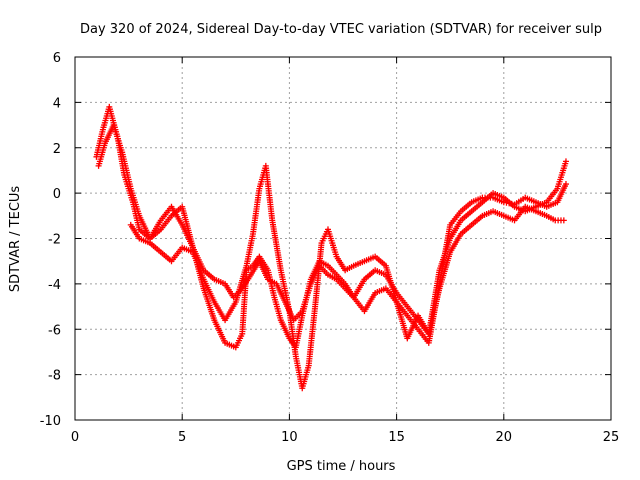 Image resolution: width=640 pixels, height=480 pixels. What do you see at coordinates (75, 437) in the screenshot?
I see `x-tick-label: 0` at bounding box center [75, 437].